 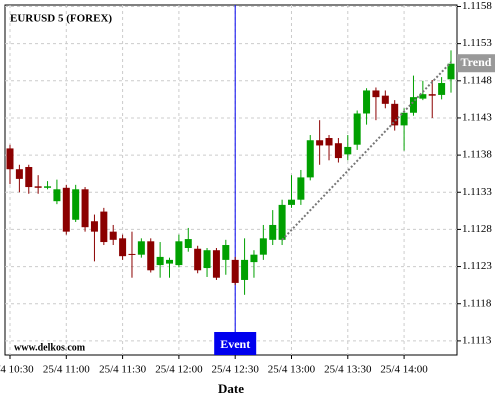 What do you see at coordinates (477, 192) in the screenshot?
I see `y-tick-label: 1.1133` at bounding box center [477, 192].